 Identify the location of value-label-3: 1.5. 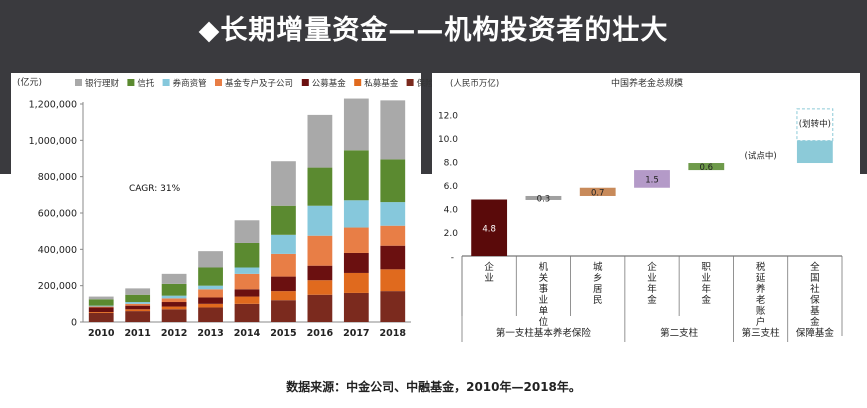
(652, 180).